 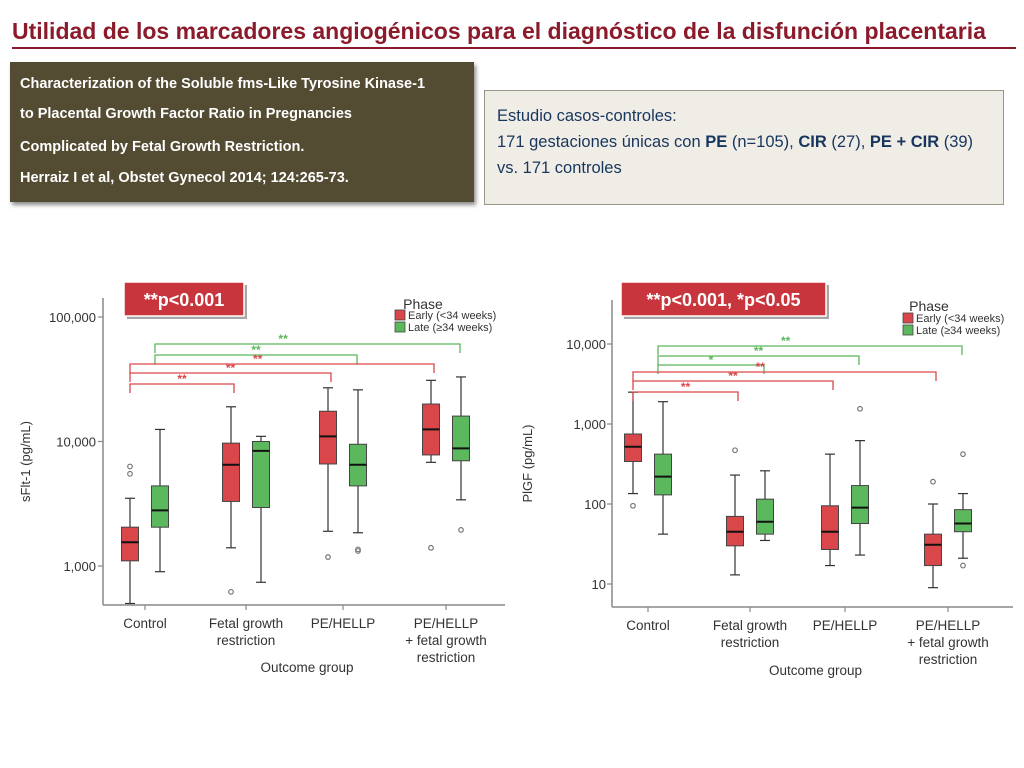 I want to click on y-axis-label: sFlt-1 (pg/mL), so click(x=25, y=461).